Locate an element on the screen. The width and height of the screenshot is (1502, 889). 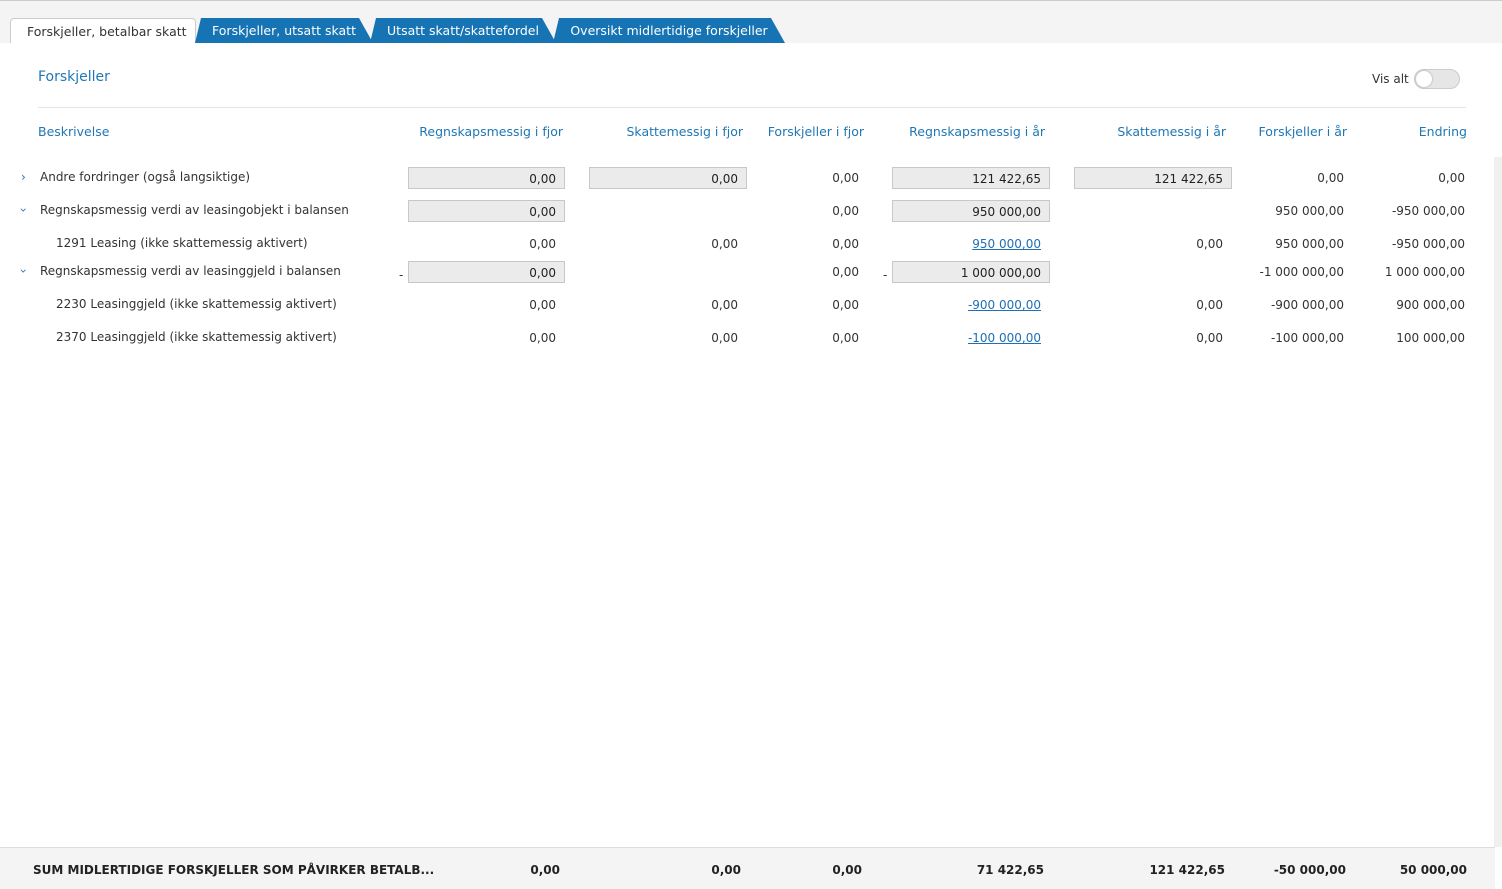
column-header: Forskjeller i fjor is located at coordinates (815, 131).